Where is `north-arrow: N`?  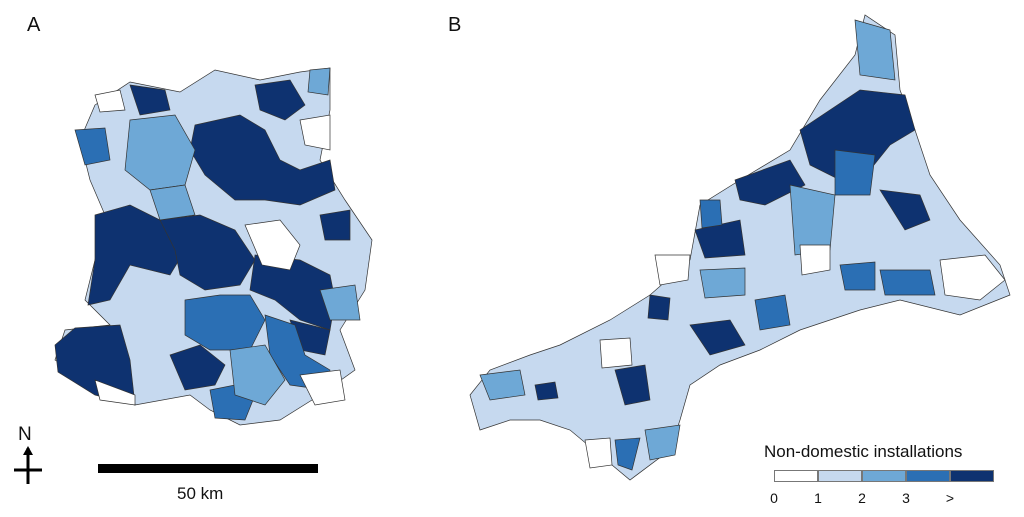 north-arrow: N is located at coordinates (29, 456).